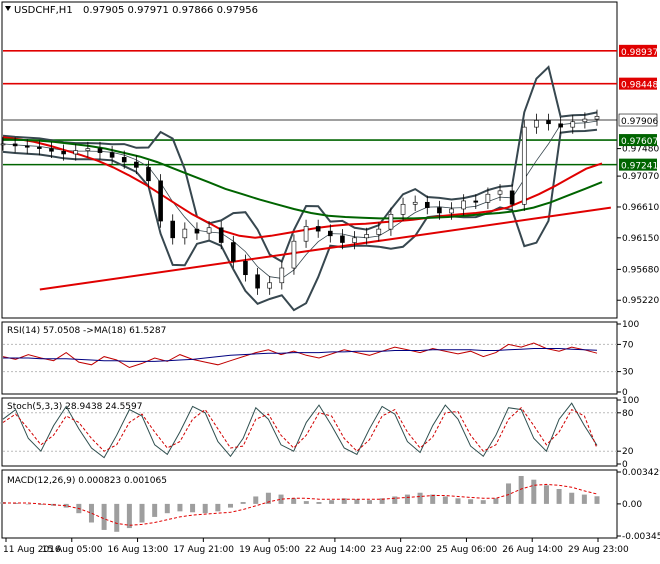 The image size is (660, 564). I want to click on time-tick-label: 25 Aug 06:00, so click(466, 550).